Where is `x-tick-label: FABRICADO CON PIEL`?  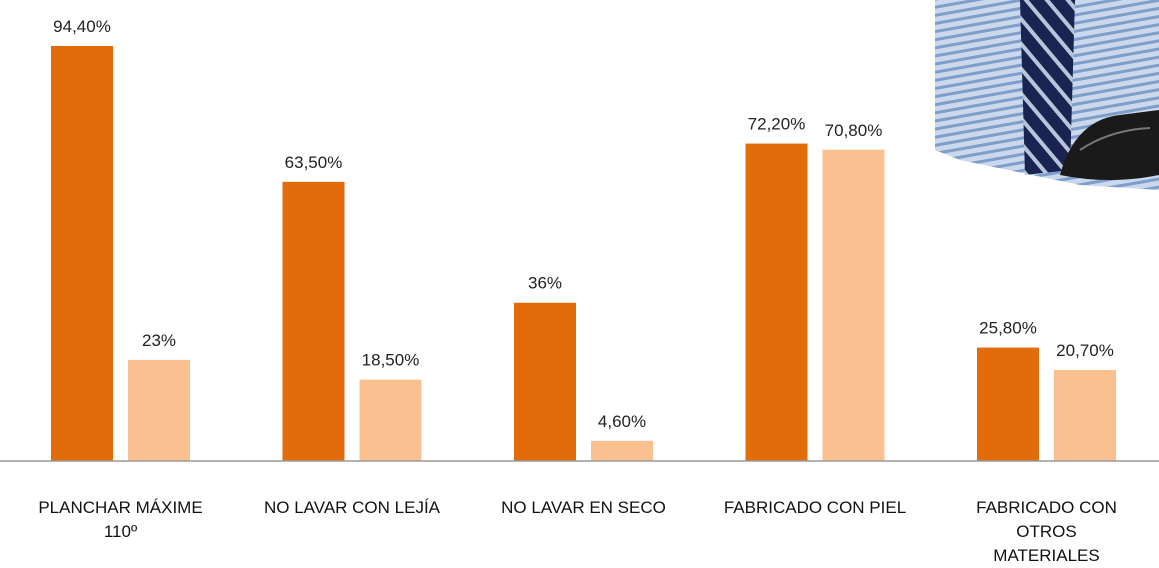
x-tick-label: FABRICADO CON PIEL is located at coordinates (815, 507).